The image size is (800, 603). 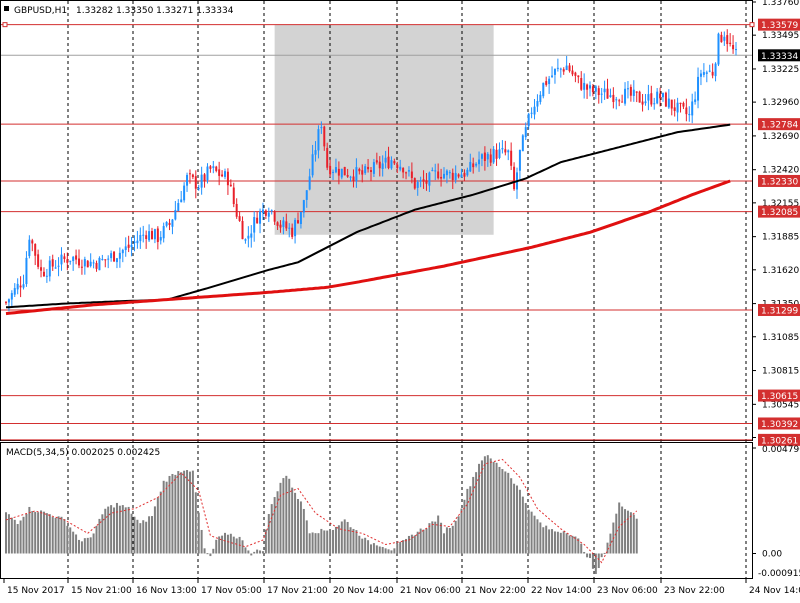 What do you see at coordinates (779, 397) in the screenshot?
I see `level-price-label: 1.30615` at bounding box center [779, 397].